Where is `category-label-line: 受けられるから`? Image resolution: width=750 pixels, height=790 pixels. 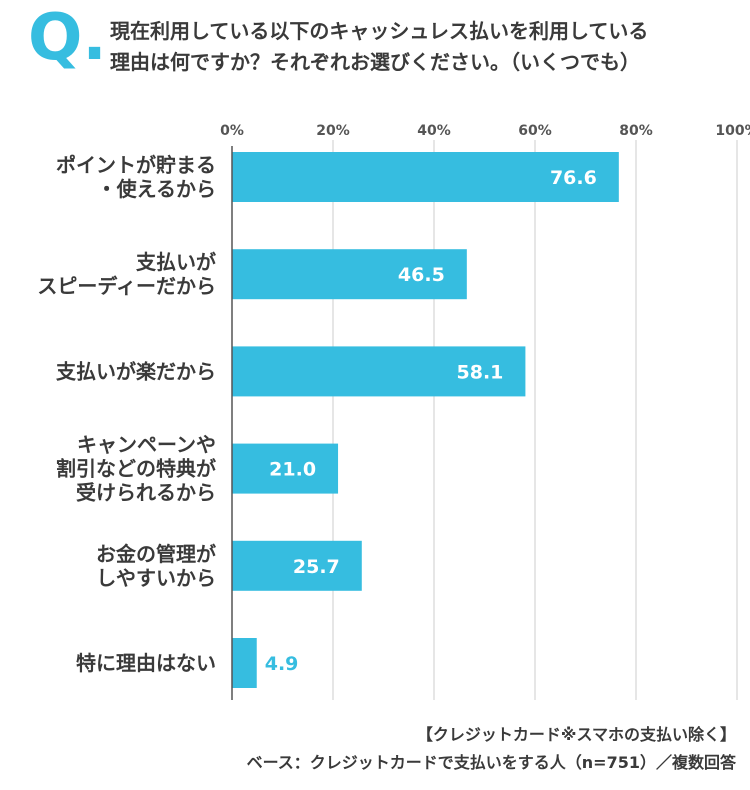
category-label-line: 受けられるから is located at coordinates (146, 493).